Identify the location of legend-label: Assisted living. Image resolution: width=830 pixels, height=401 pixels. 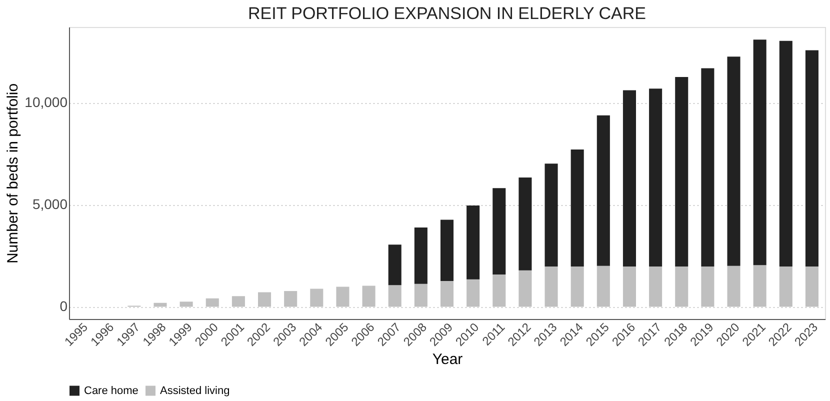
(195, 390).